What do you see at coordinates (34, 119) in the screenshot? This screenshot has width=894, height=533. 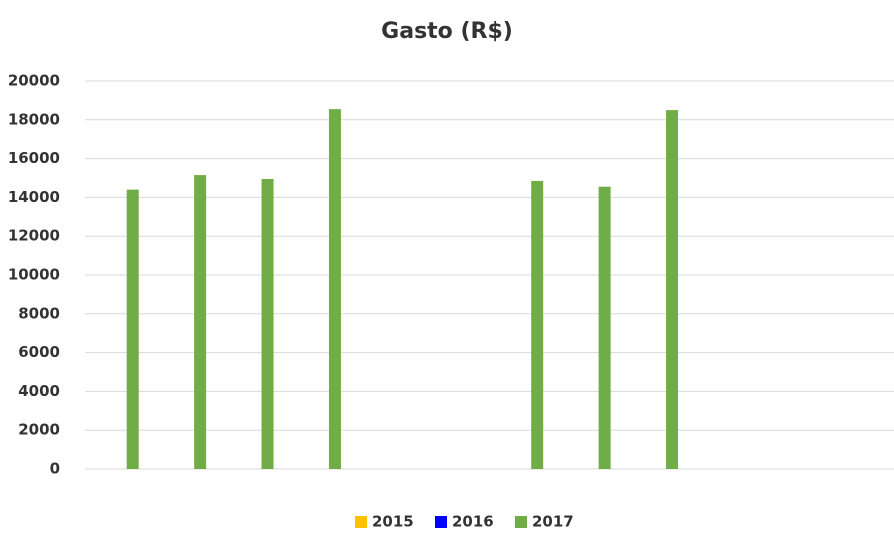 I see `y-tick-label: 18000` at bounding box center [34, 119].